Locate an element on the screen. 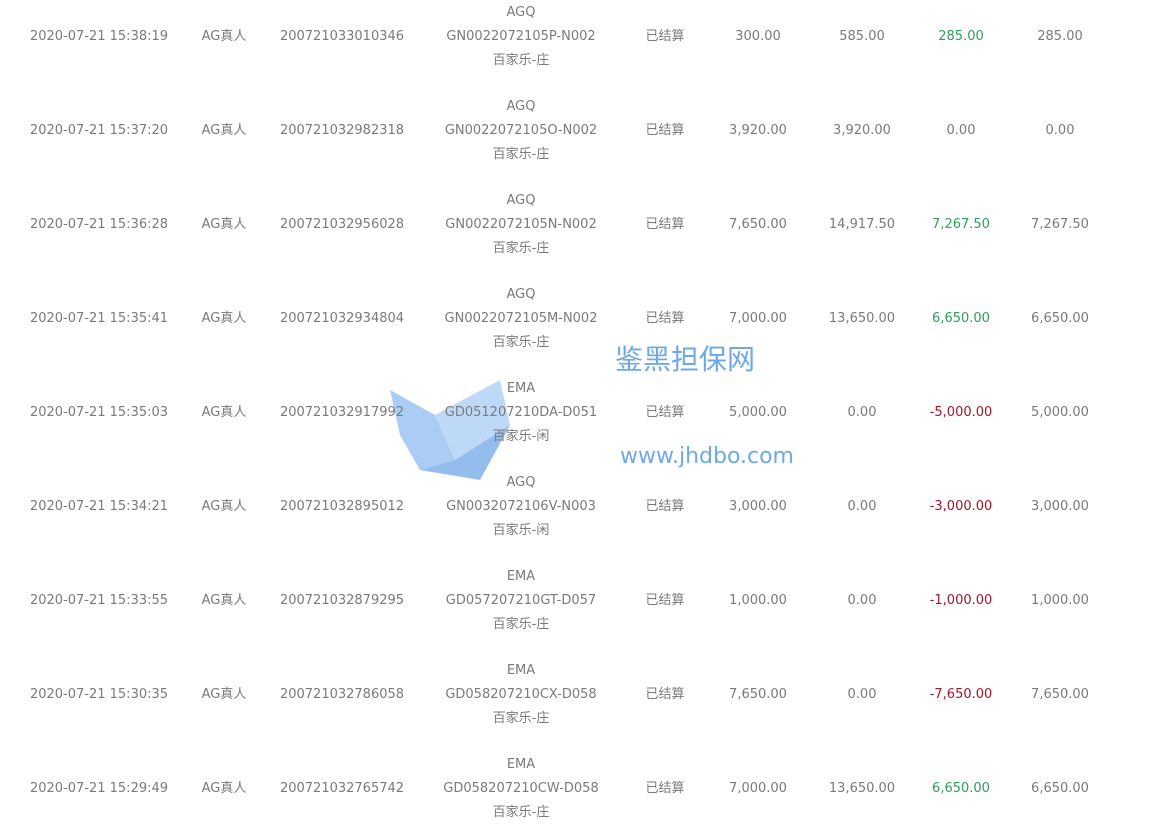 The width and height of the screenshot is (1150, 836). order-id-cell: 200721032786058 is located at coordinates (342, 694).